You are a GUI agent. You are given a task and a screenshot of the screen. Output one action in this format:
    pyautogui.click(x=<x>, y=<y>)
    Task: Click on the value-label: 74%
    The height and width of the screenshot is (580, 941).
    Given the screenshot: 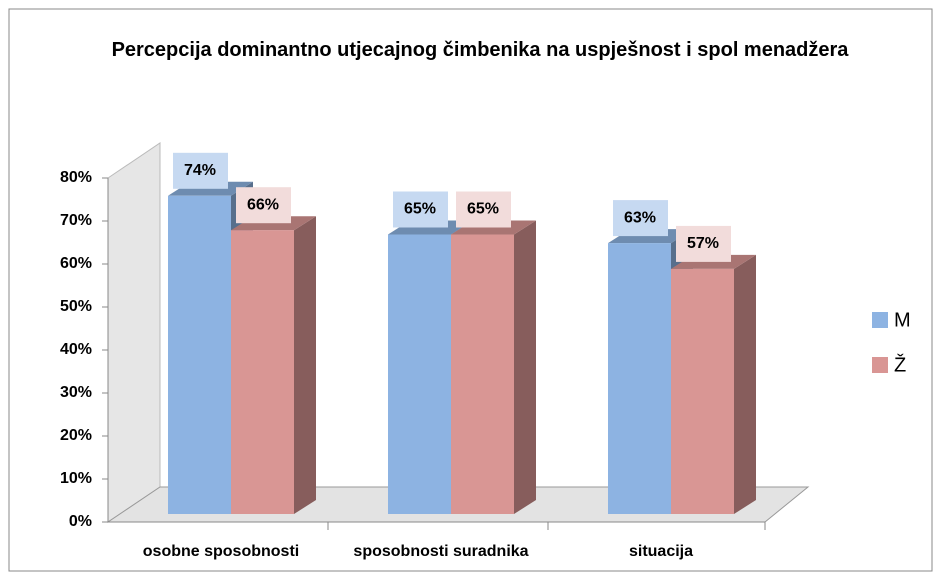 What is the action you would take?
    pyautogui.click(x=200, y=170)
    